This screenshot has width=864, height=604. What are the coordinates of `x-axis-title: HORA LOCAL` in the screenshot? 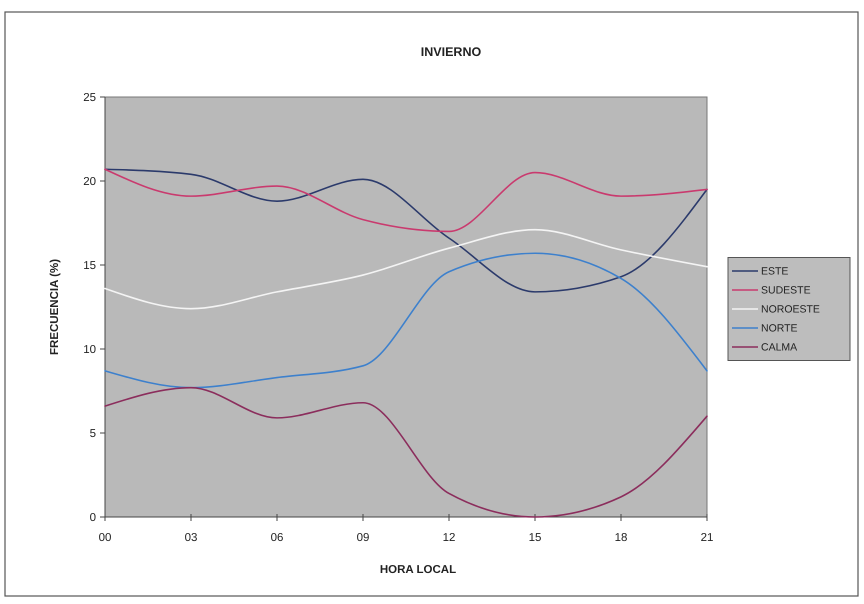 It's located at (418, 570).